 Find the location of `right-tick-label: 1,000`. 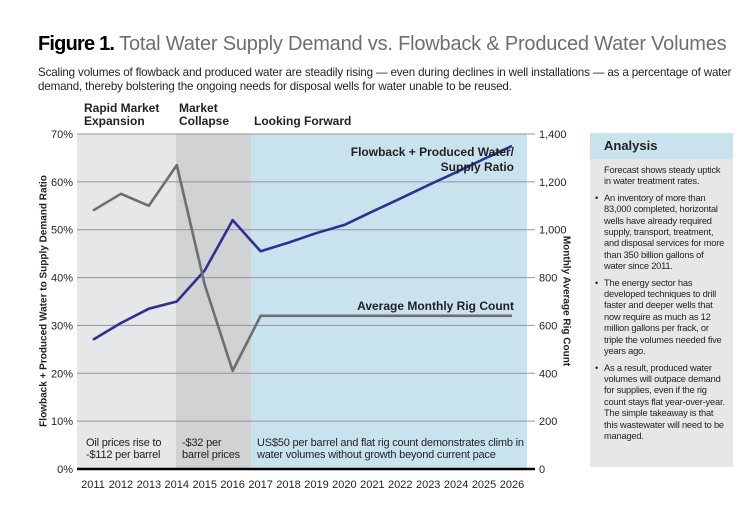

right-tick-label: 1,000 is located at coordinates (553, 231).